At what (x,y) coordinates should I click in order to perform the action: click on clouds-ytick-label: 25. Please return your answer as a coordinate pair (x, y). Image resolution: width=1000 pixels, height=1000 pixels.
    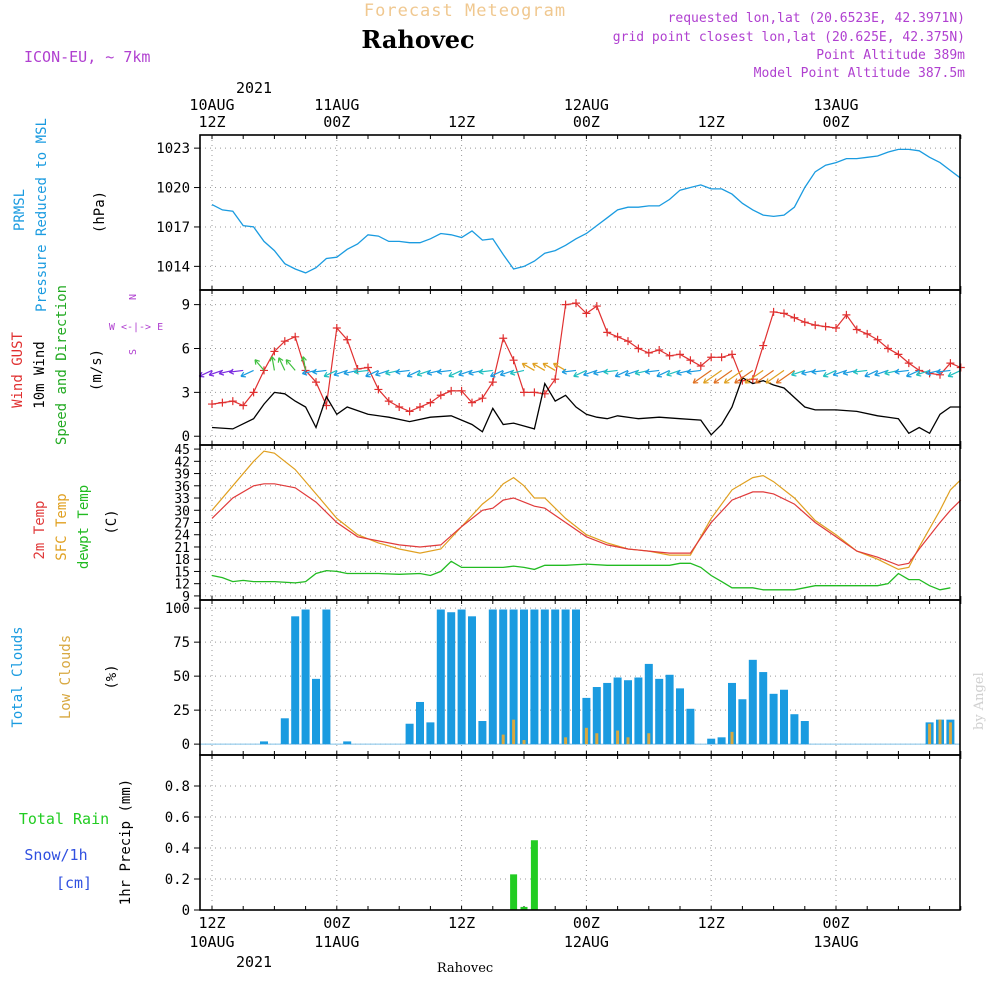
    Looking at the image, I should click on (181, 711).